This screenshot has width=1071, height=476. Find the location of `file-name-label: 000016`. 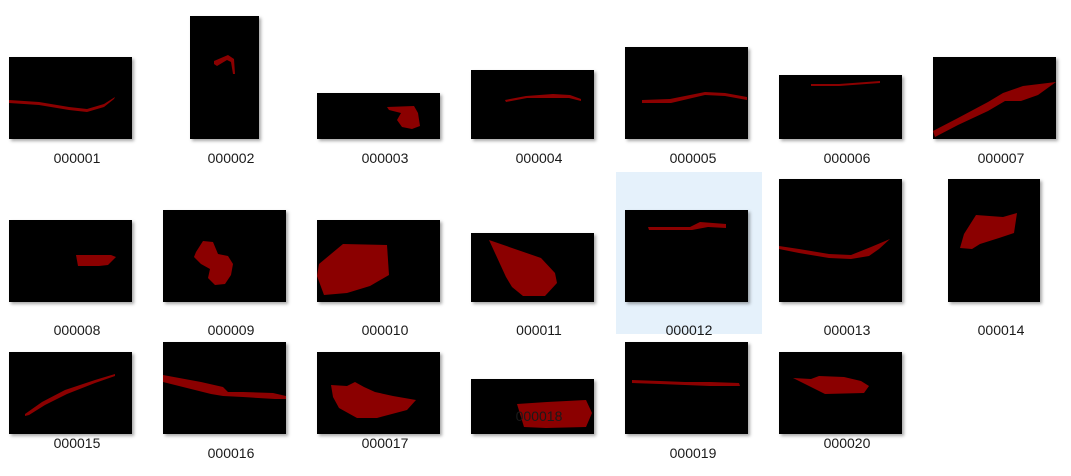

file-name-label: 000016 is located at coordinates (231, 453).